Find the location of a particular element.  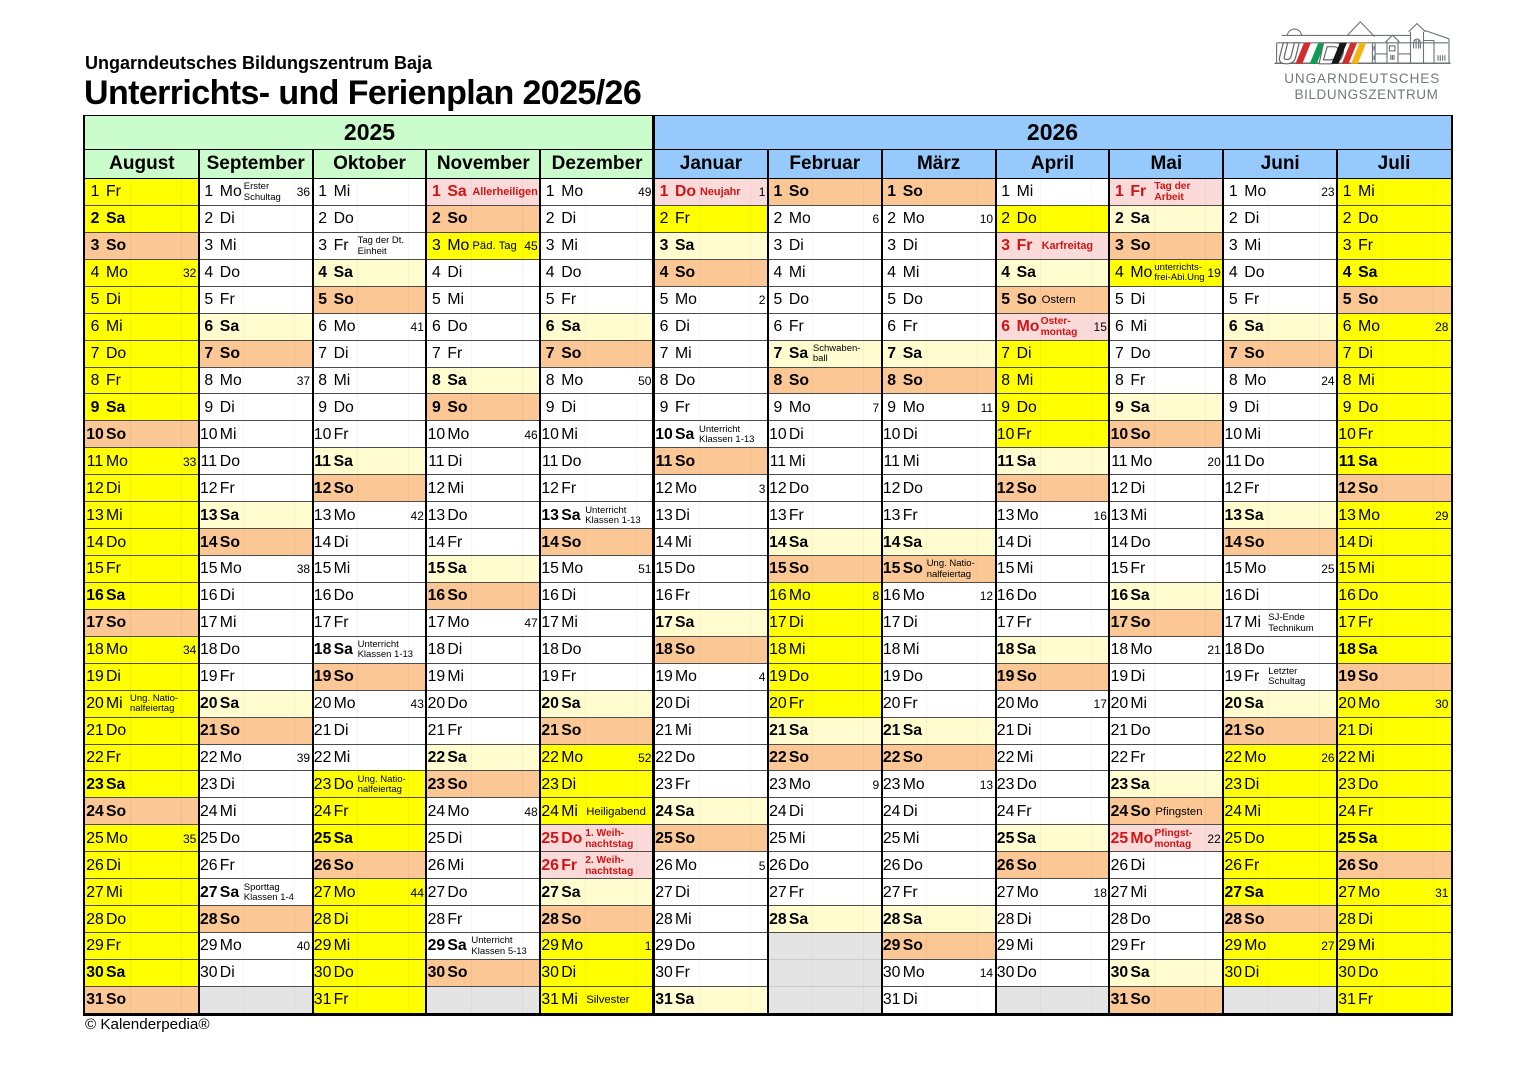

svg-text: UNGARNDEUTSCHES is located at coordinates (1362, 78).